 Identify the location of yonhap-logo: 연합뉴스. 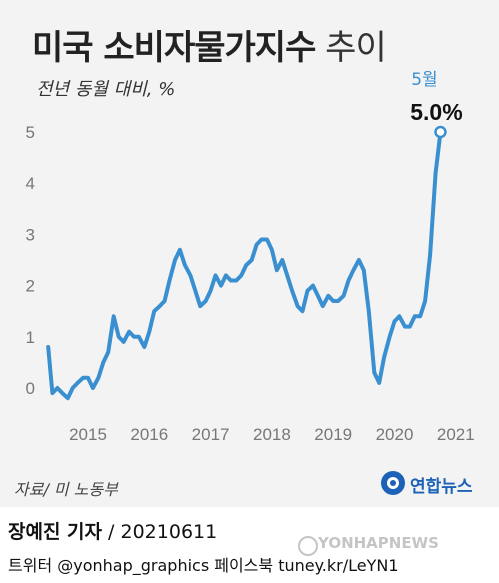
(436, 484).